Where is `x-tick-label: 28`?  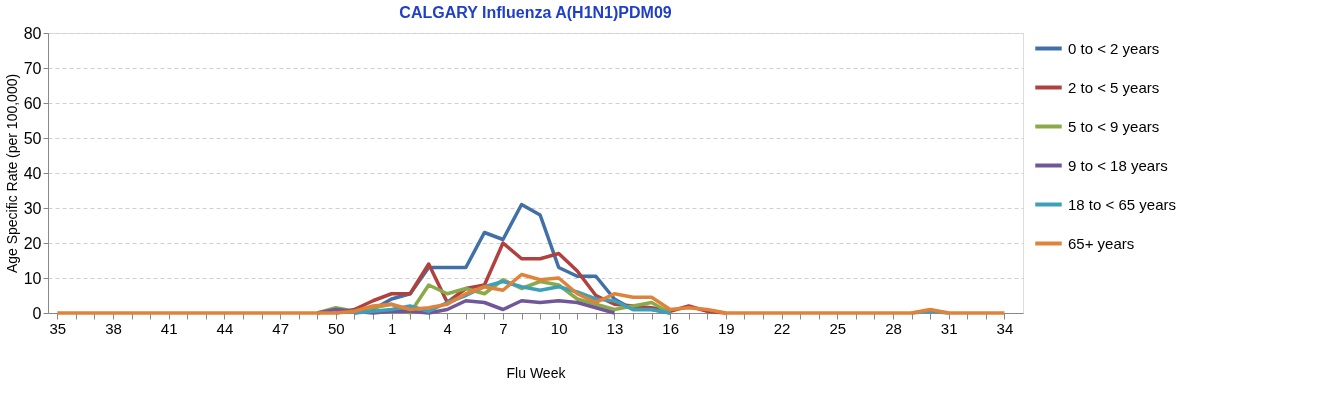
x-tick-label: 28 is located at coordinates (893, 328).